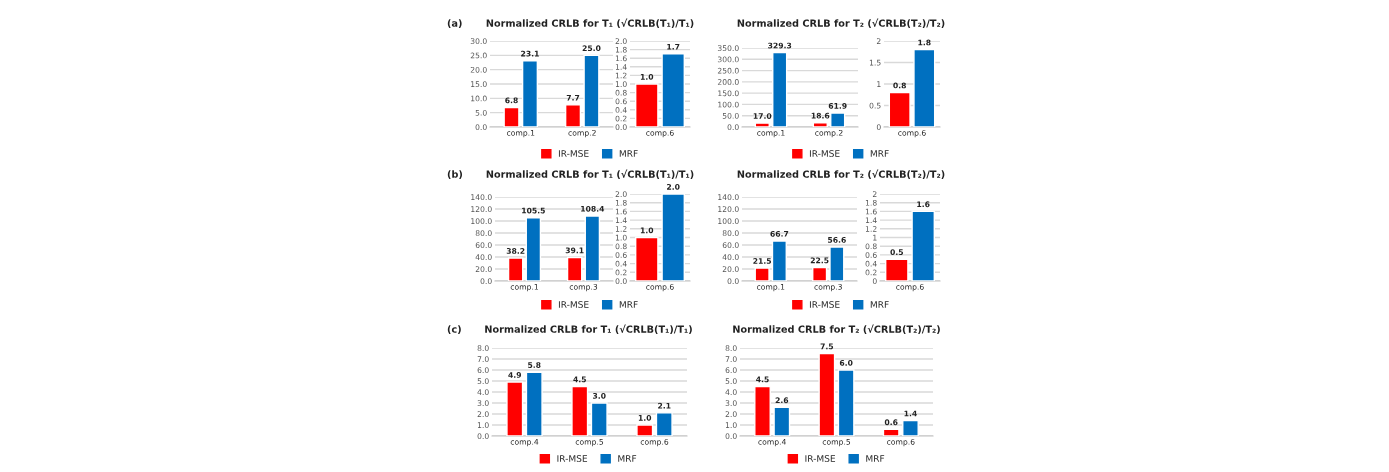 Image resolution: width=1389 pixels, height=472 pixels. Describe the element at coordinates (455, 174) in the screenshot. I see `text: (b)` at that location.